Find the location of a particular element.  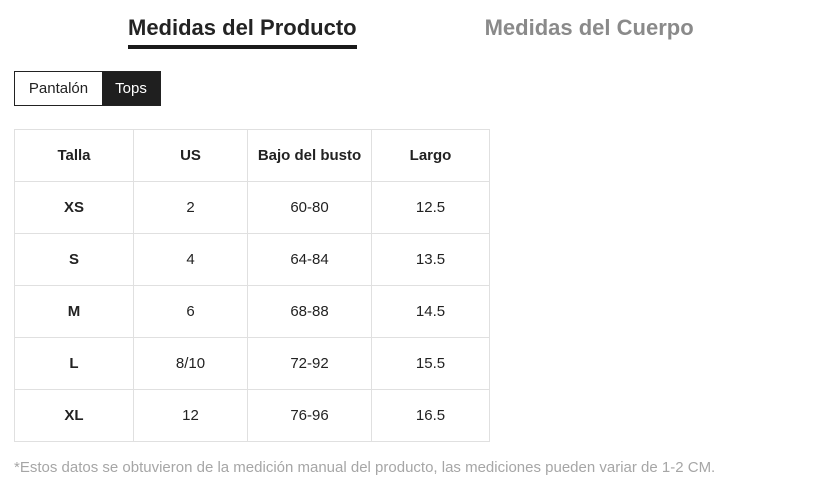

tab-medidas-del-producto: Medidas del Producto is located at coordinates (242, 32).